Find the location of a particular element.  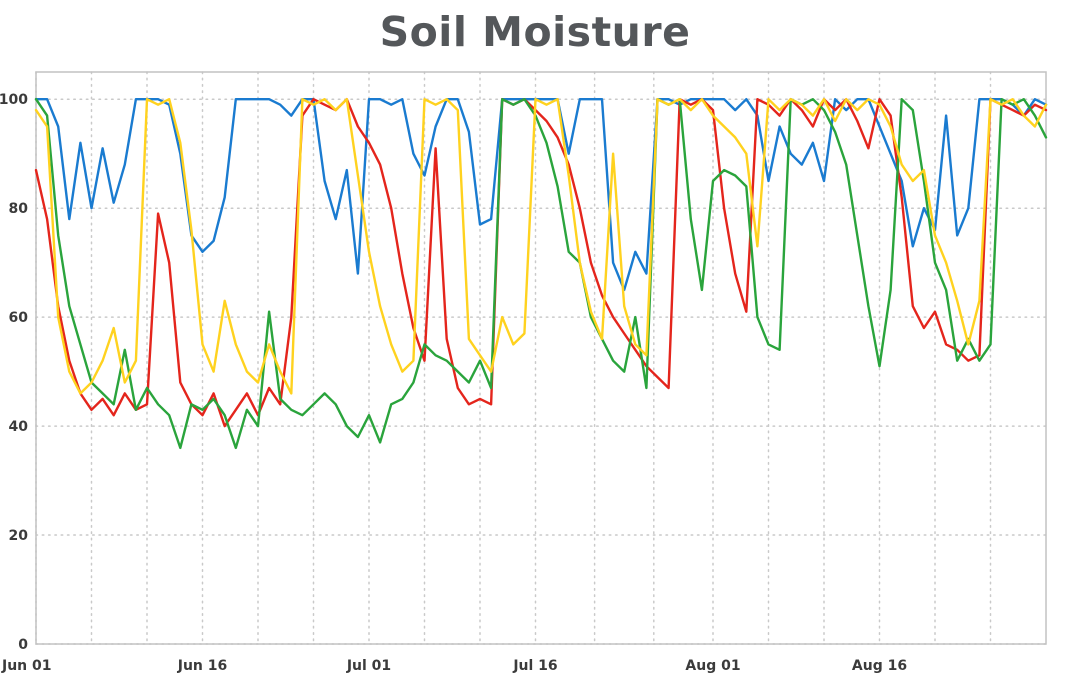

x-axis-tick-label: Jun 16 is located at coordinates (202, 666).